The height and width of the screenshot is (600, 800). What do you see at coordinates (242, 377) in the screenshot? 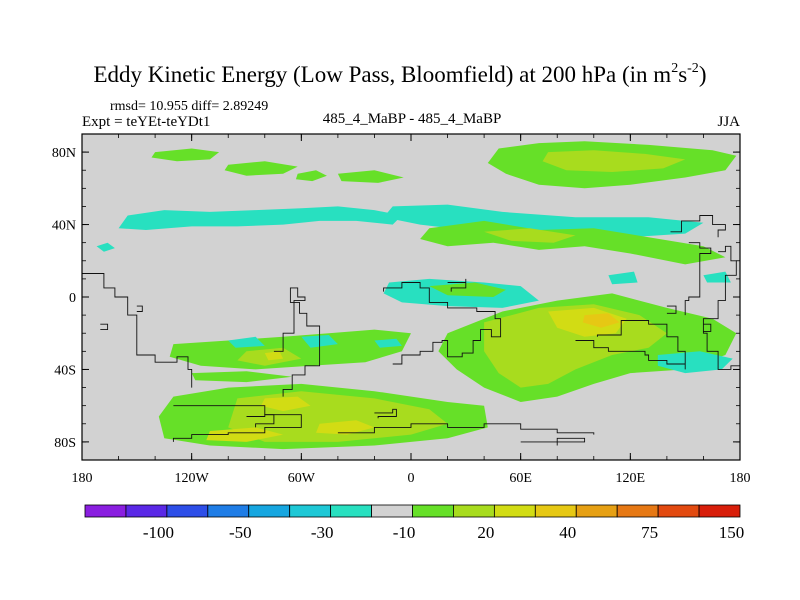
I see `region-midlat-green-strip` at bounding box center [242, 377].